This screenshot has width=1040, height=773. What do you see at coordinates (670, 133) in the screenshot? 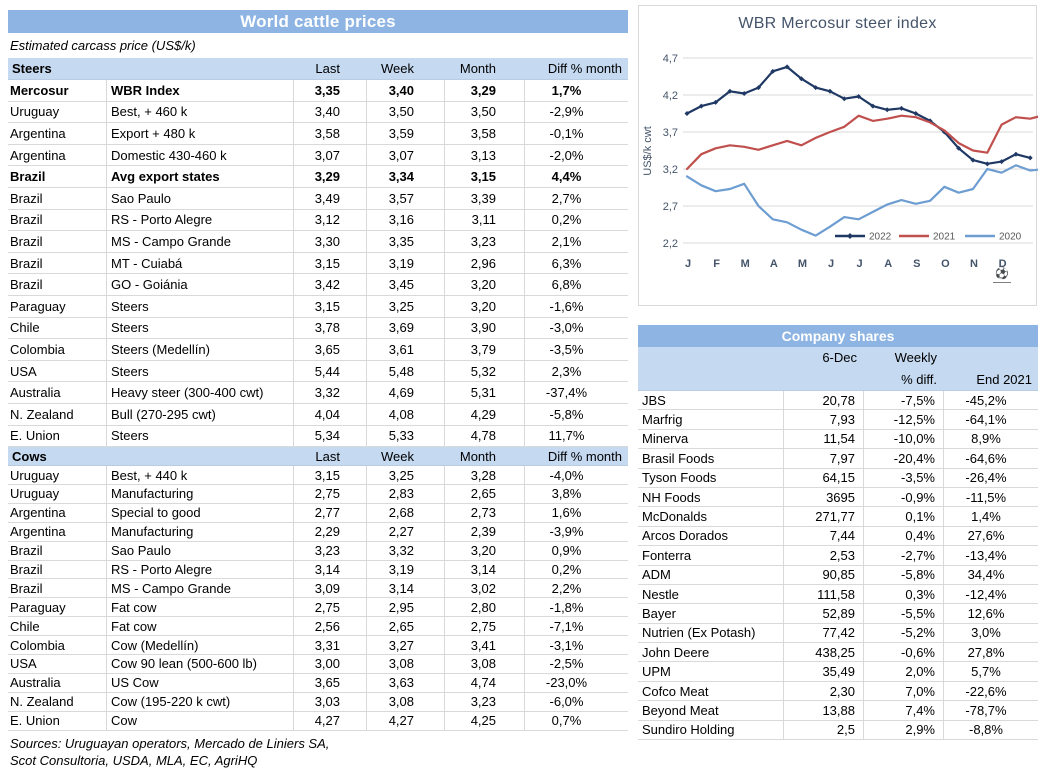
I see `svg-text: 3,7` at bounding box center [670, 133].